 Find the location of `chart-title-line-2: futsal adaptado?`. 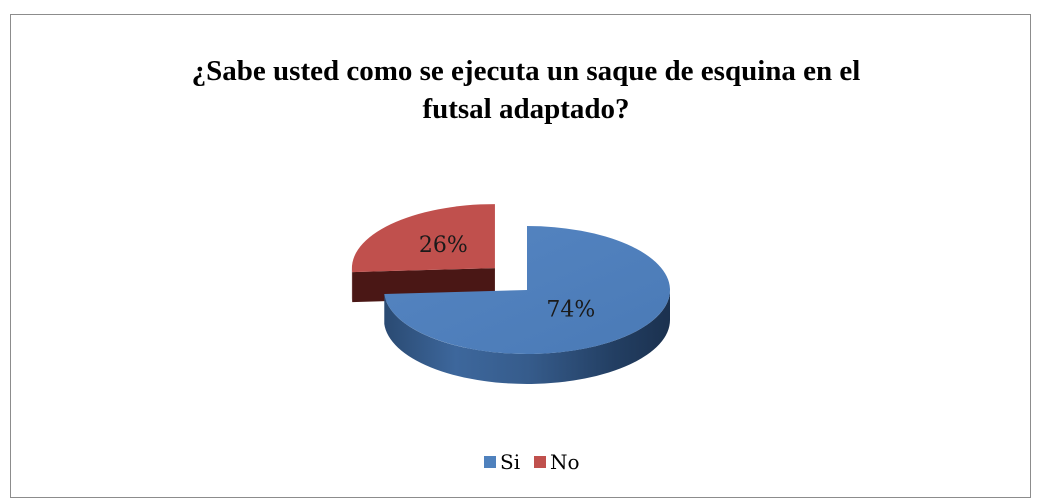

chart-title-line-2: futsal adaptado? is located at coordinates (525, 109).